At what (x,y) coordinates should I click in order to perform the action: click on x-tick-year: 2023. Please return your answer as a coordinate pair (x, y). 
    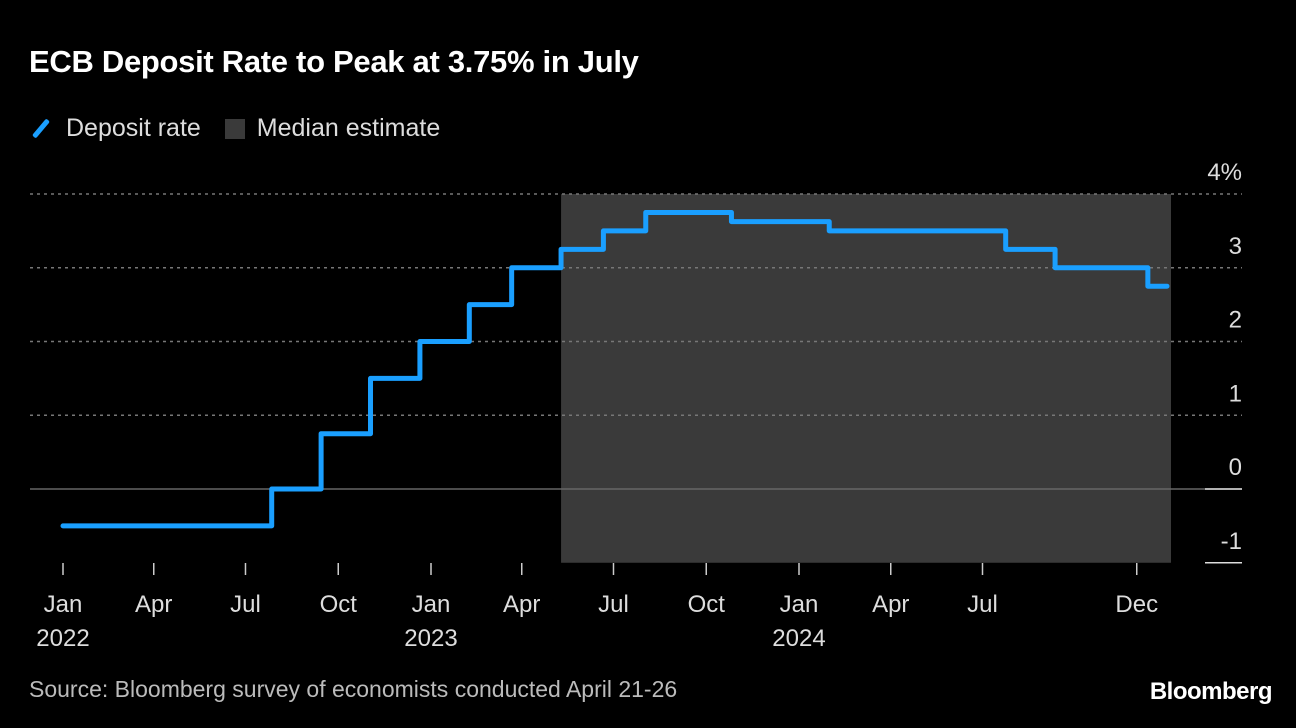
    Looking at the image, I should click on (430, 638).